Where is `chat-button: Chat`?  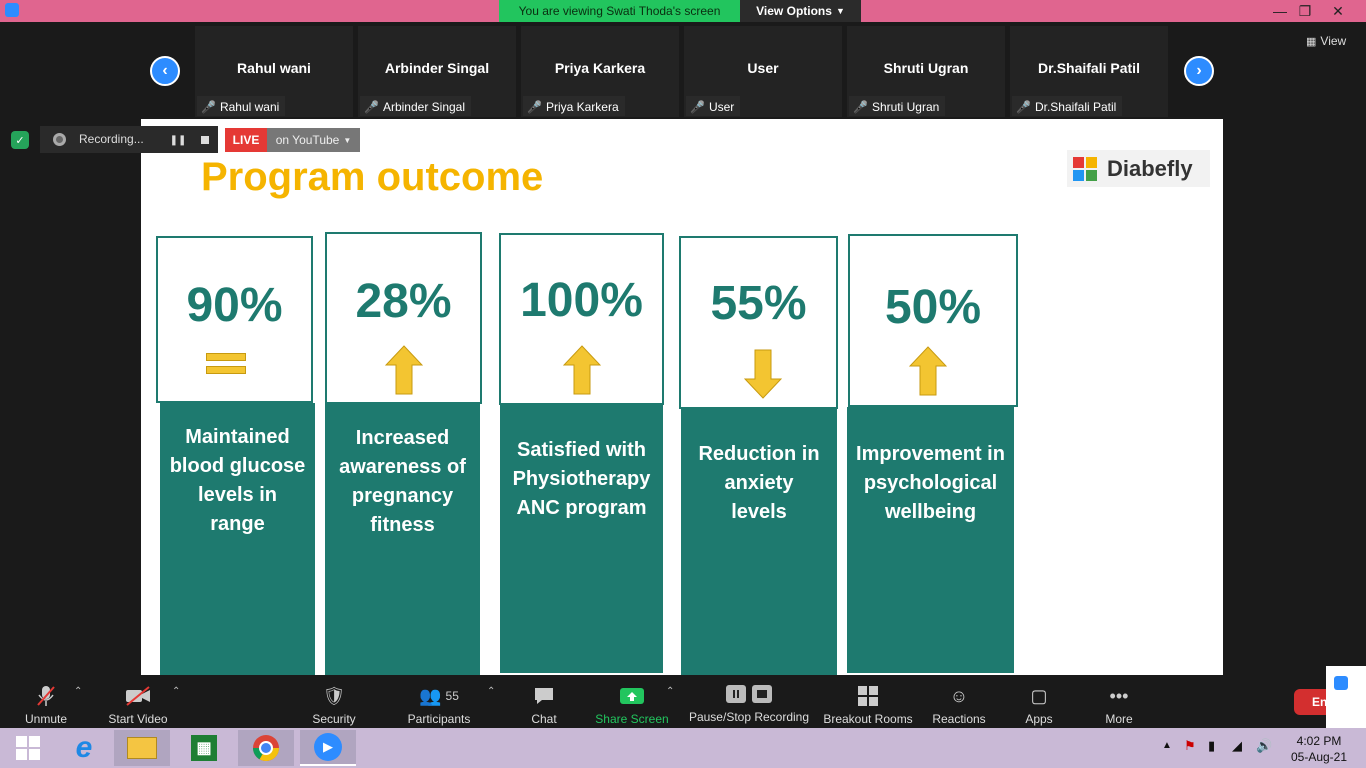 chat-button: Chat is located at coordinates (544, 703).